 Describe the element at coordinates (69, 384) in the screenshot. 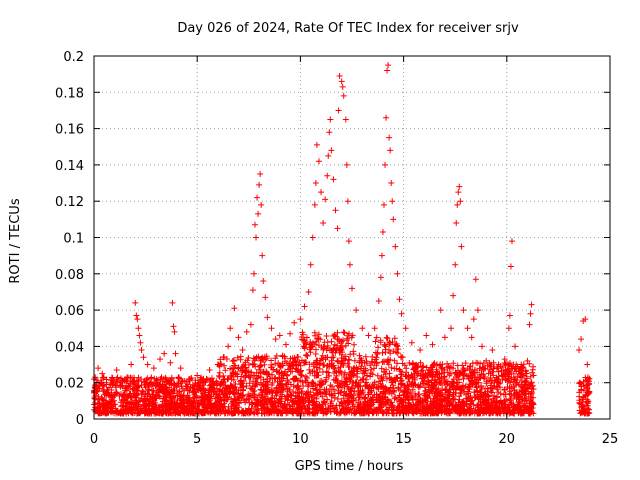

I see `y-tick-label: 0.02` at that location.